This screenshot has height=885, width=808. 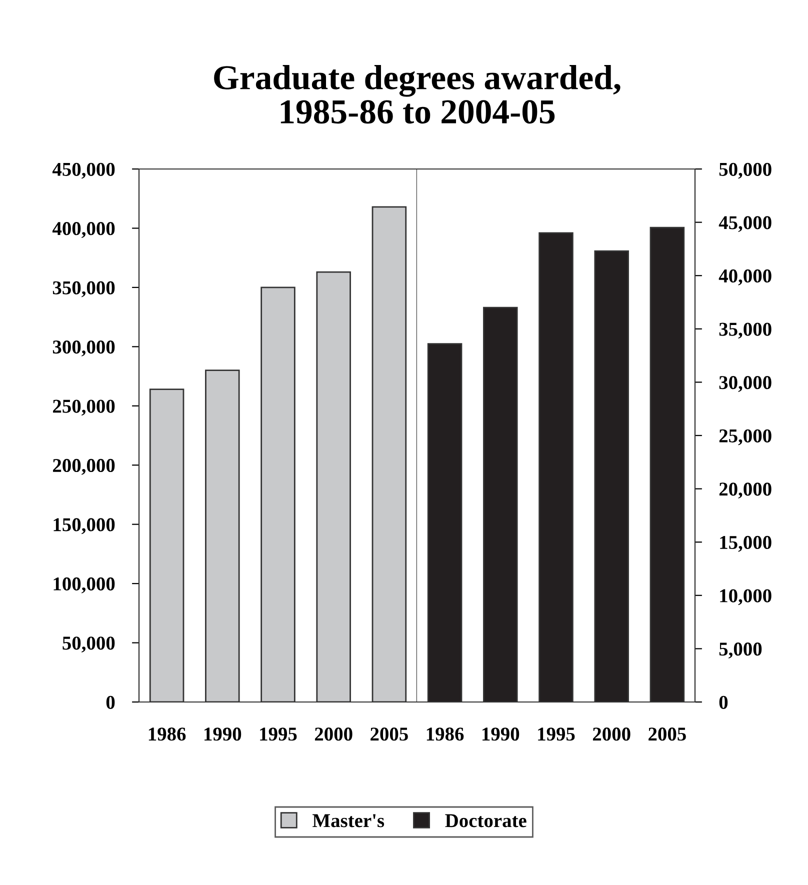 What do you see at coordinates (745, 170) in the screenshot?
I see `y2-tick-label: 50,000` at bounding box center [745, 170].